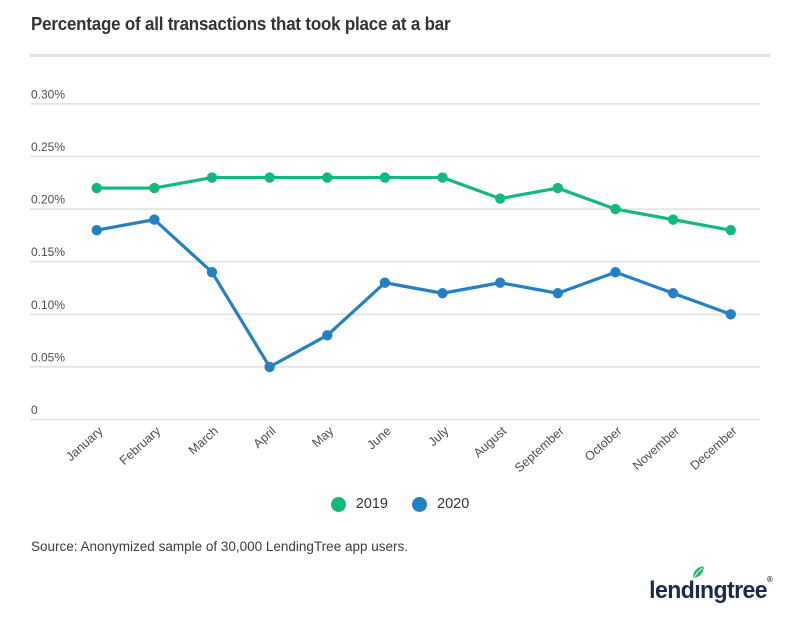 This screenshot has width=800, height=625. I want to click on leaf-icon, so click(698, 572).